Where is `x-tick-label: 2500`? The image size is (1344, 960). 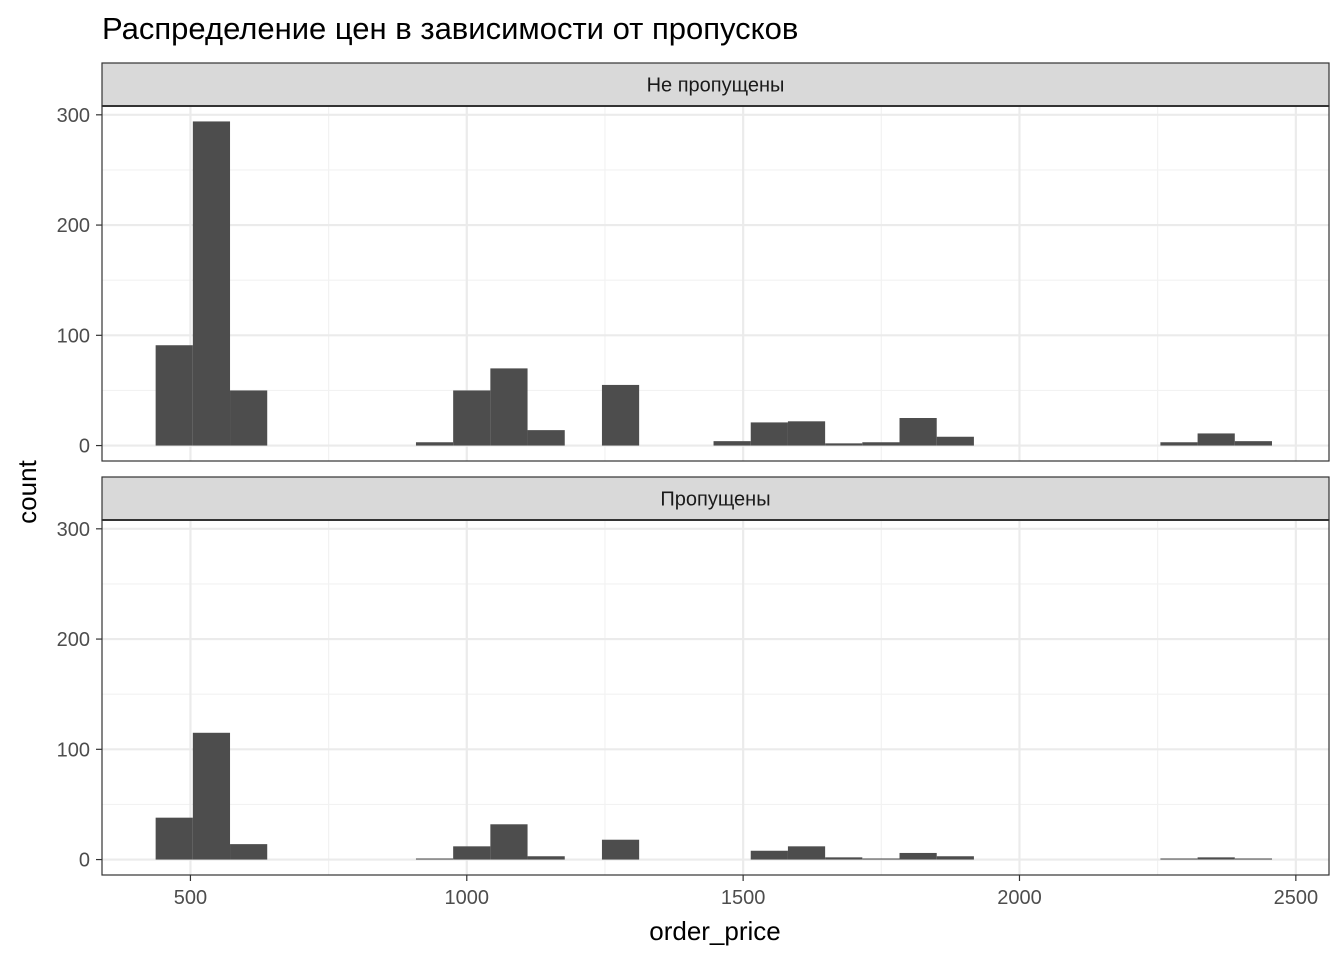
x-tick-label: 2500 is located at coordinates (1296, 898).